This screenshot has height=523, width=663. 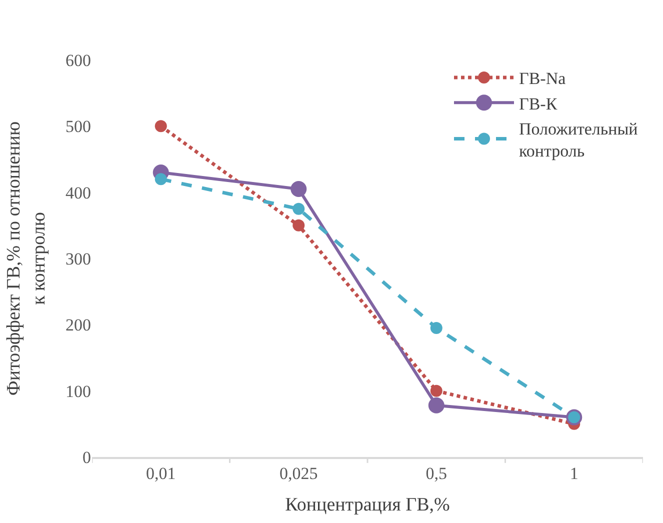 I want to click on legend-label: Положительный контроль, so click(x=578, y=139).